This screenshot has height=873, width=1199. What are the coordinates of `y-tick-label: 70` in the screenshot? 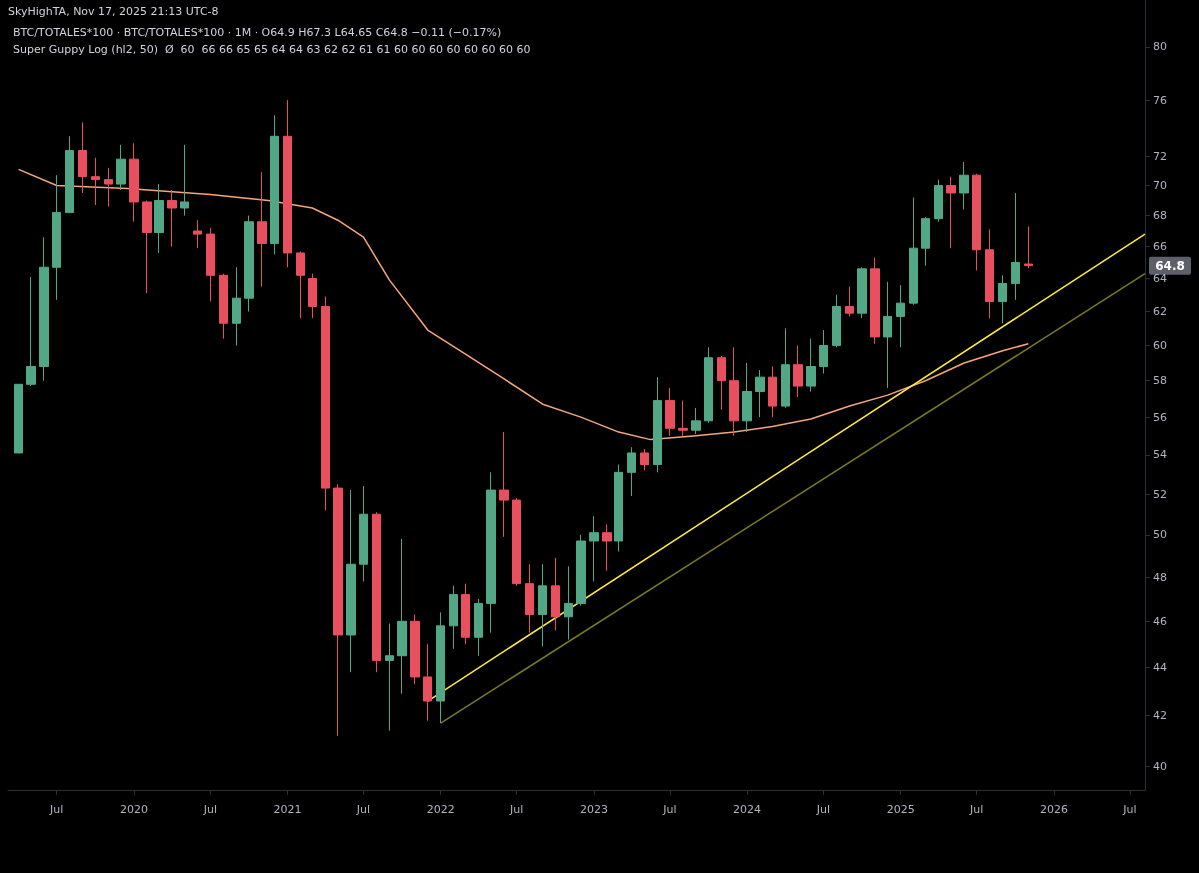 It's located at (1160, 186).